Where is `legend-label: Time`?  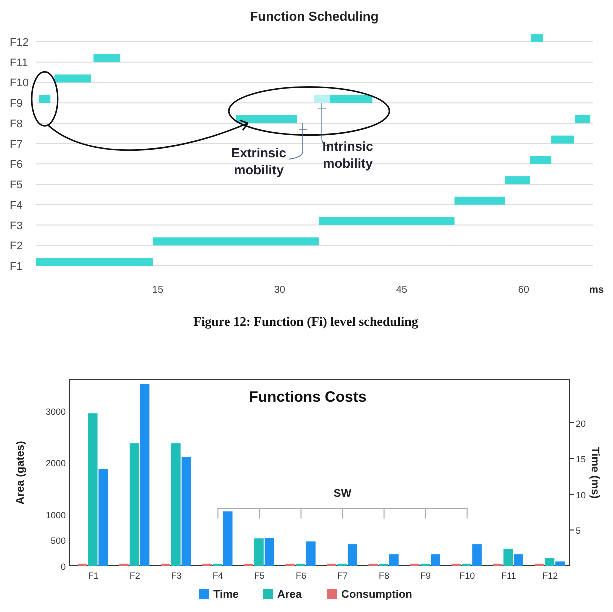
legend-label: Time is located at coordinates (226, 595).